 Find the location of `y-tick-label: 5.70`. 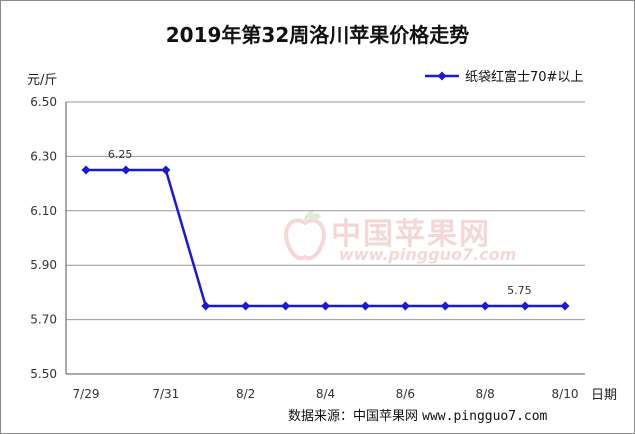

y-tick-label: 5.70 is located at coordinates (43, 320).